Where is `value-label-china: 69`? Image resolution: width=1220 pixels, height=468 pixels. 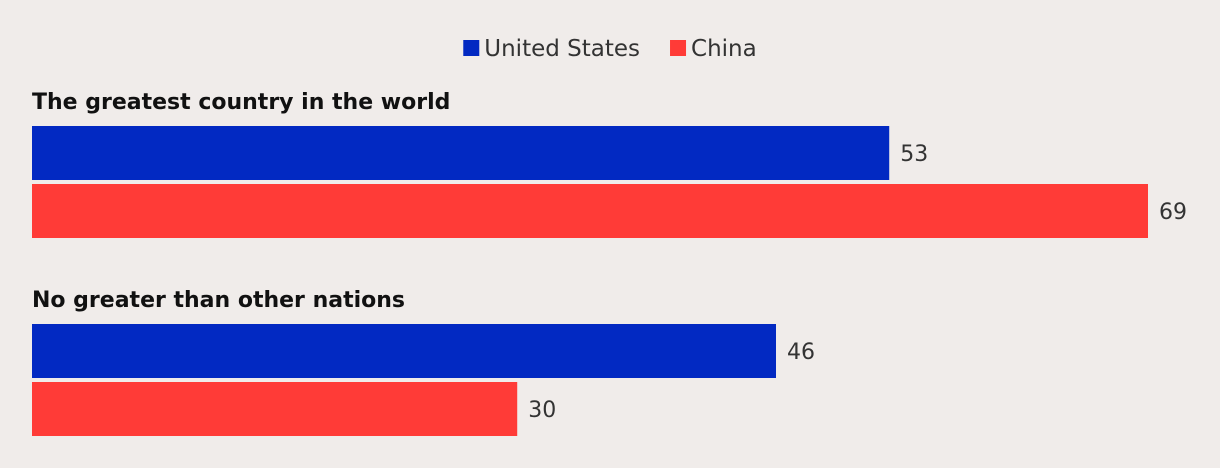
value-label-china: 69 is located at coordinates (1173, 212).